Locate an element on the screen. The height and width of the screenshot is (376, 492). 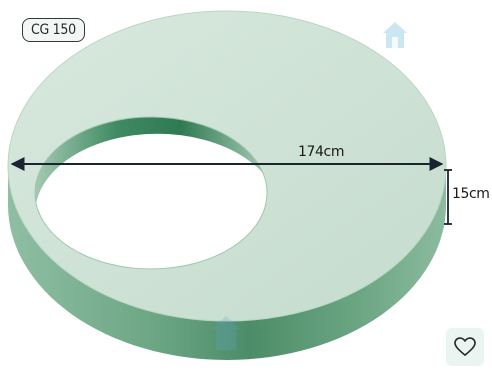
heart-icon is located at coordinates (465, 346).